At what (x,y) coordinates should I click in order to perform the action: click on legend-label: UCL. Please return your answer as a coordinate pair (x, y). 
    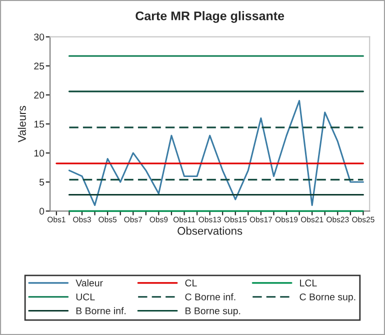
    Looking at the image, I should click on (85, 296).